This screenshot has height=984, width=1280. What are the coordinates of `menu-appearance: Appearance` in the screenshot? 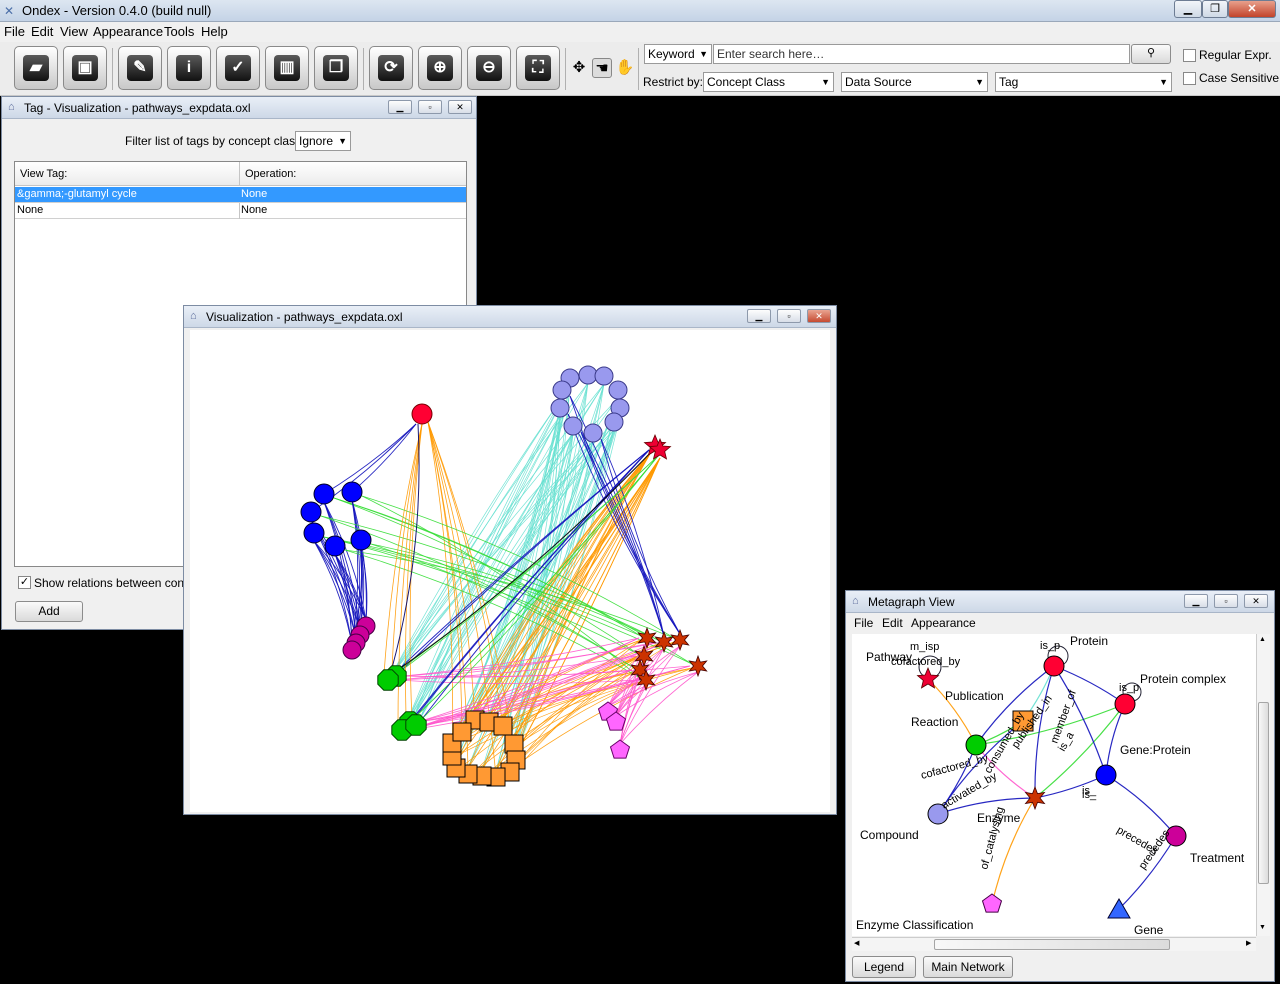 It's located at (128, 31).